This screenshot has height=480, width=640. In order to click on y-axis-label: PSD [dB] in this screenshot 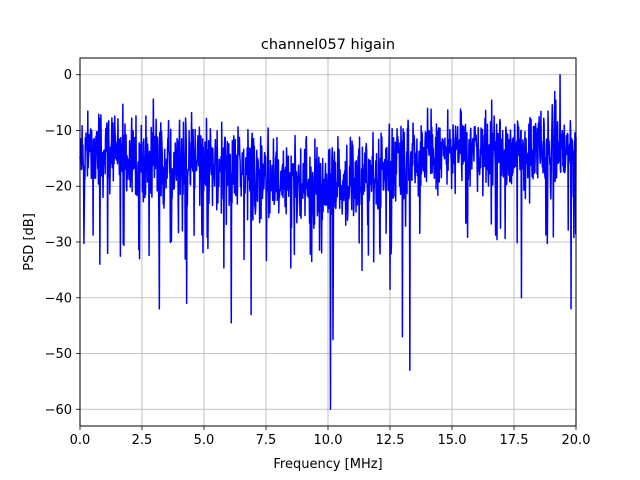, I will do `click(29, 242)`.